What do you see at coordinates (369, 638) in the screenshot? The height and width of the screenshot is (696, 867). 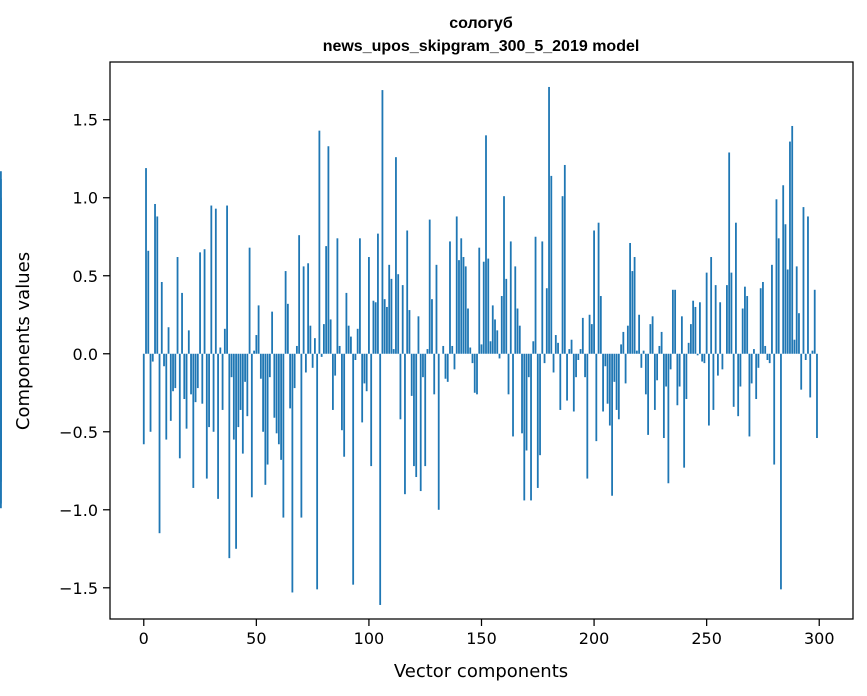 I see `x-tick-label: 100` at bounding box center [369, 638].